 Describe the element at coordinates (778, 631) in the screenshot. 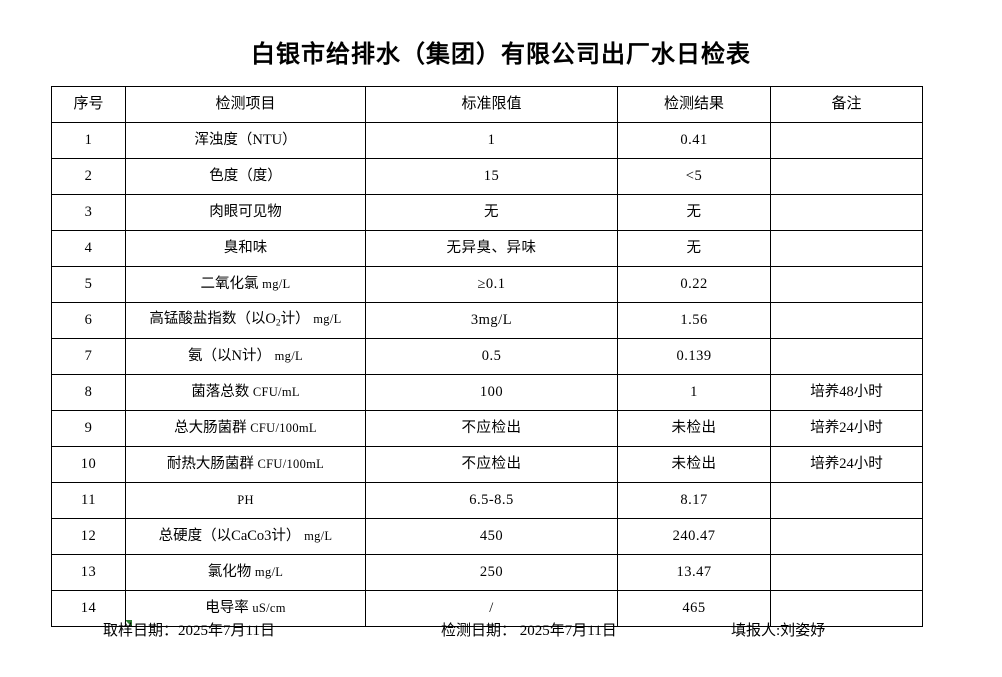

I see `filer-name: 填报人:刘姿妤` at that location.